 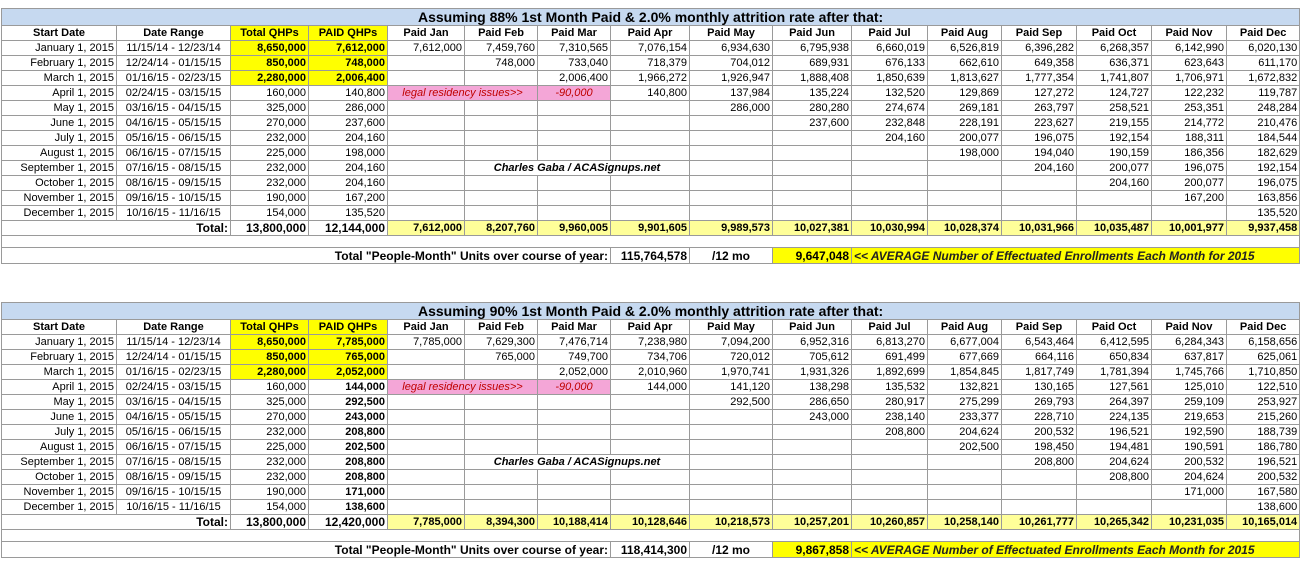 I want to click on cell: 198,000, so click(x=348, y=153).